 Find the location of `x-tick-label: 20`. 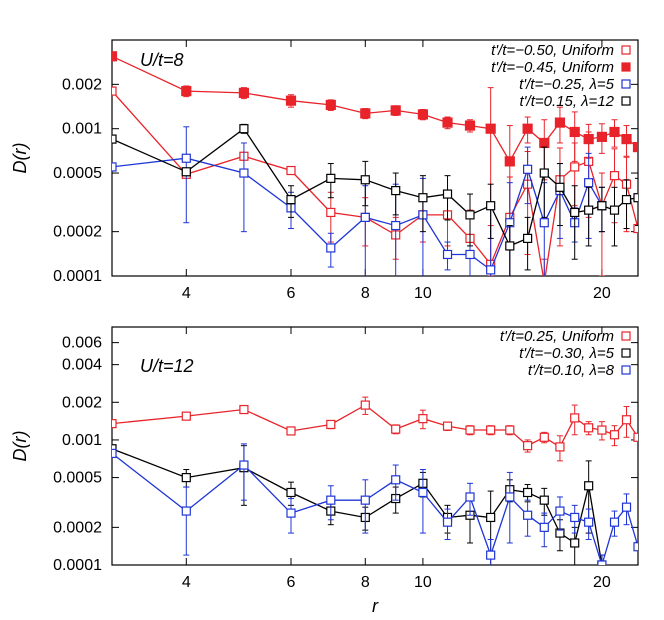

x-tick-label: 20 is located at coordinates (602, 582).